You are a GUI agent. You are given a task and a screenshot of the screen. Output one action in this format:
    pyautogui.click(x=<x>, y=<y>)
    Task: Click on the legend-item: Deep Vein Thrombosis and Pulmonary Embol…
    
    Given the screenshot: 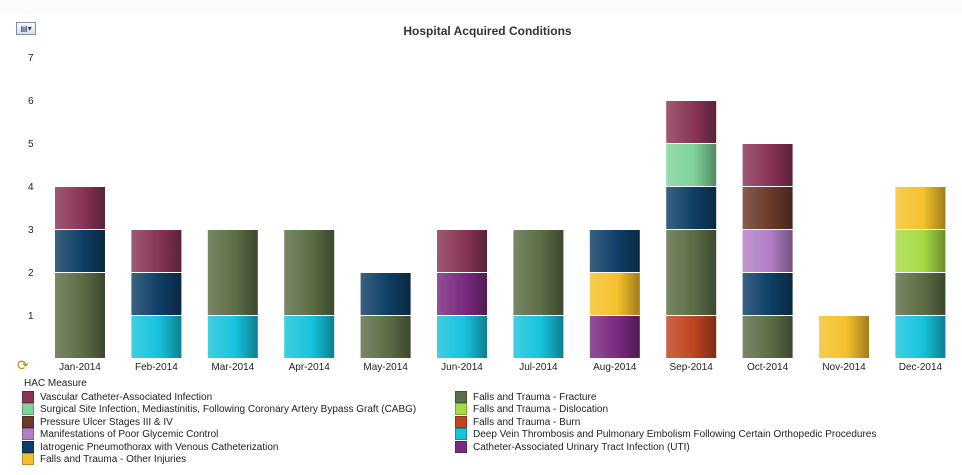 What is the action you would take?
    pyautogui.click(x=665, y=434)
    